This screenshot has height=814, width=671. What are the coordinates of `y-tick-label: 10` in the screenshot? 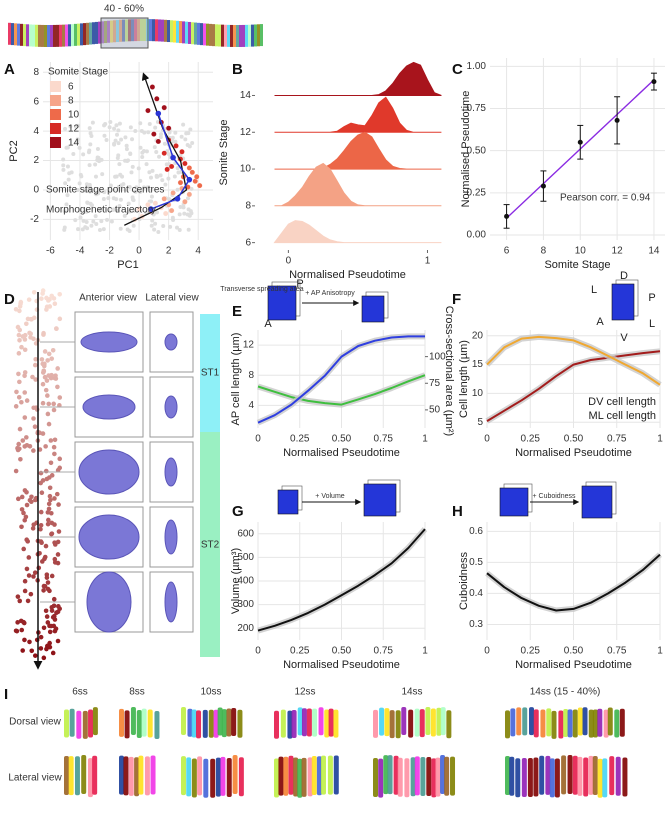 It's located at (246, 169).